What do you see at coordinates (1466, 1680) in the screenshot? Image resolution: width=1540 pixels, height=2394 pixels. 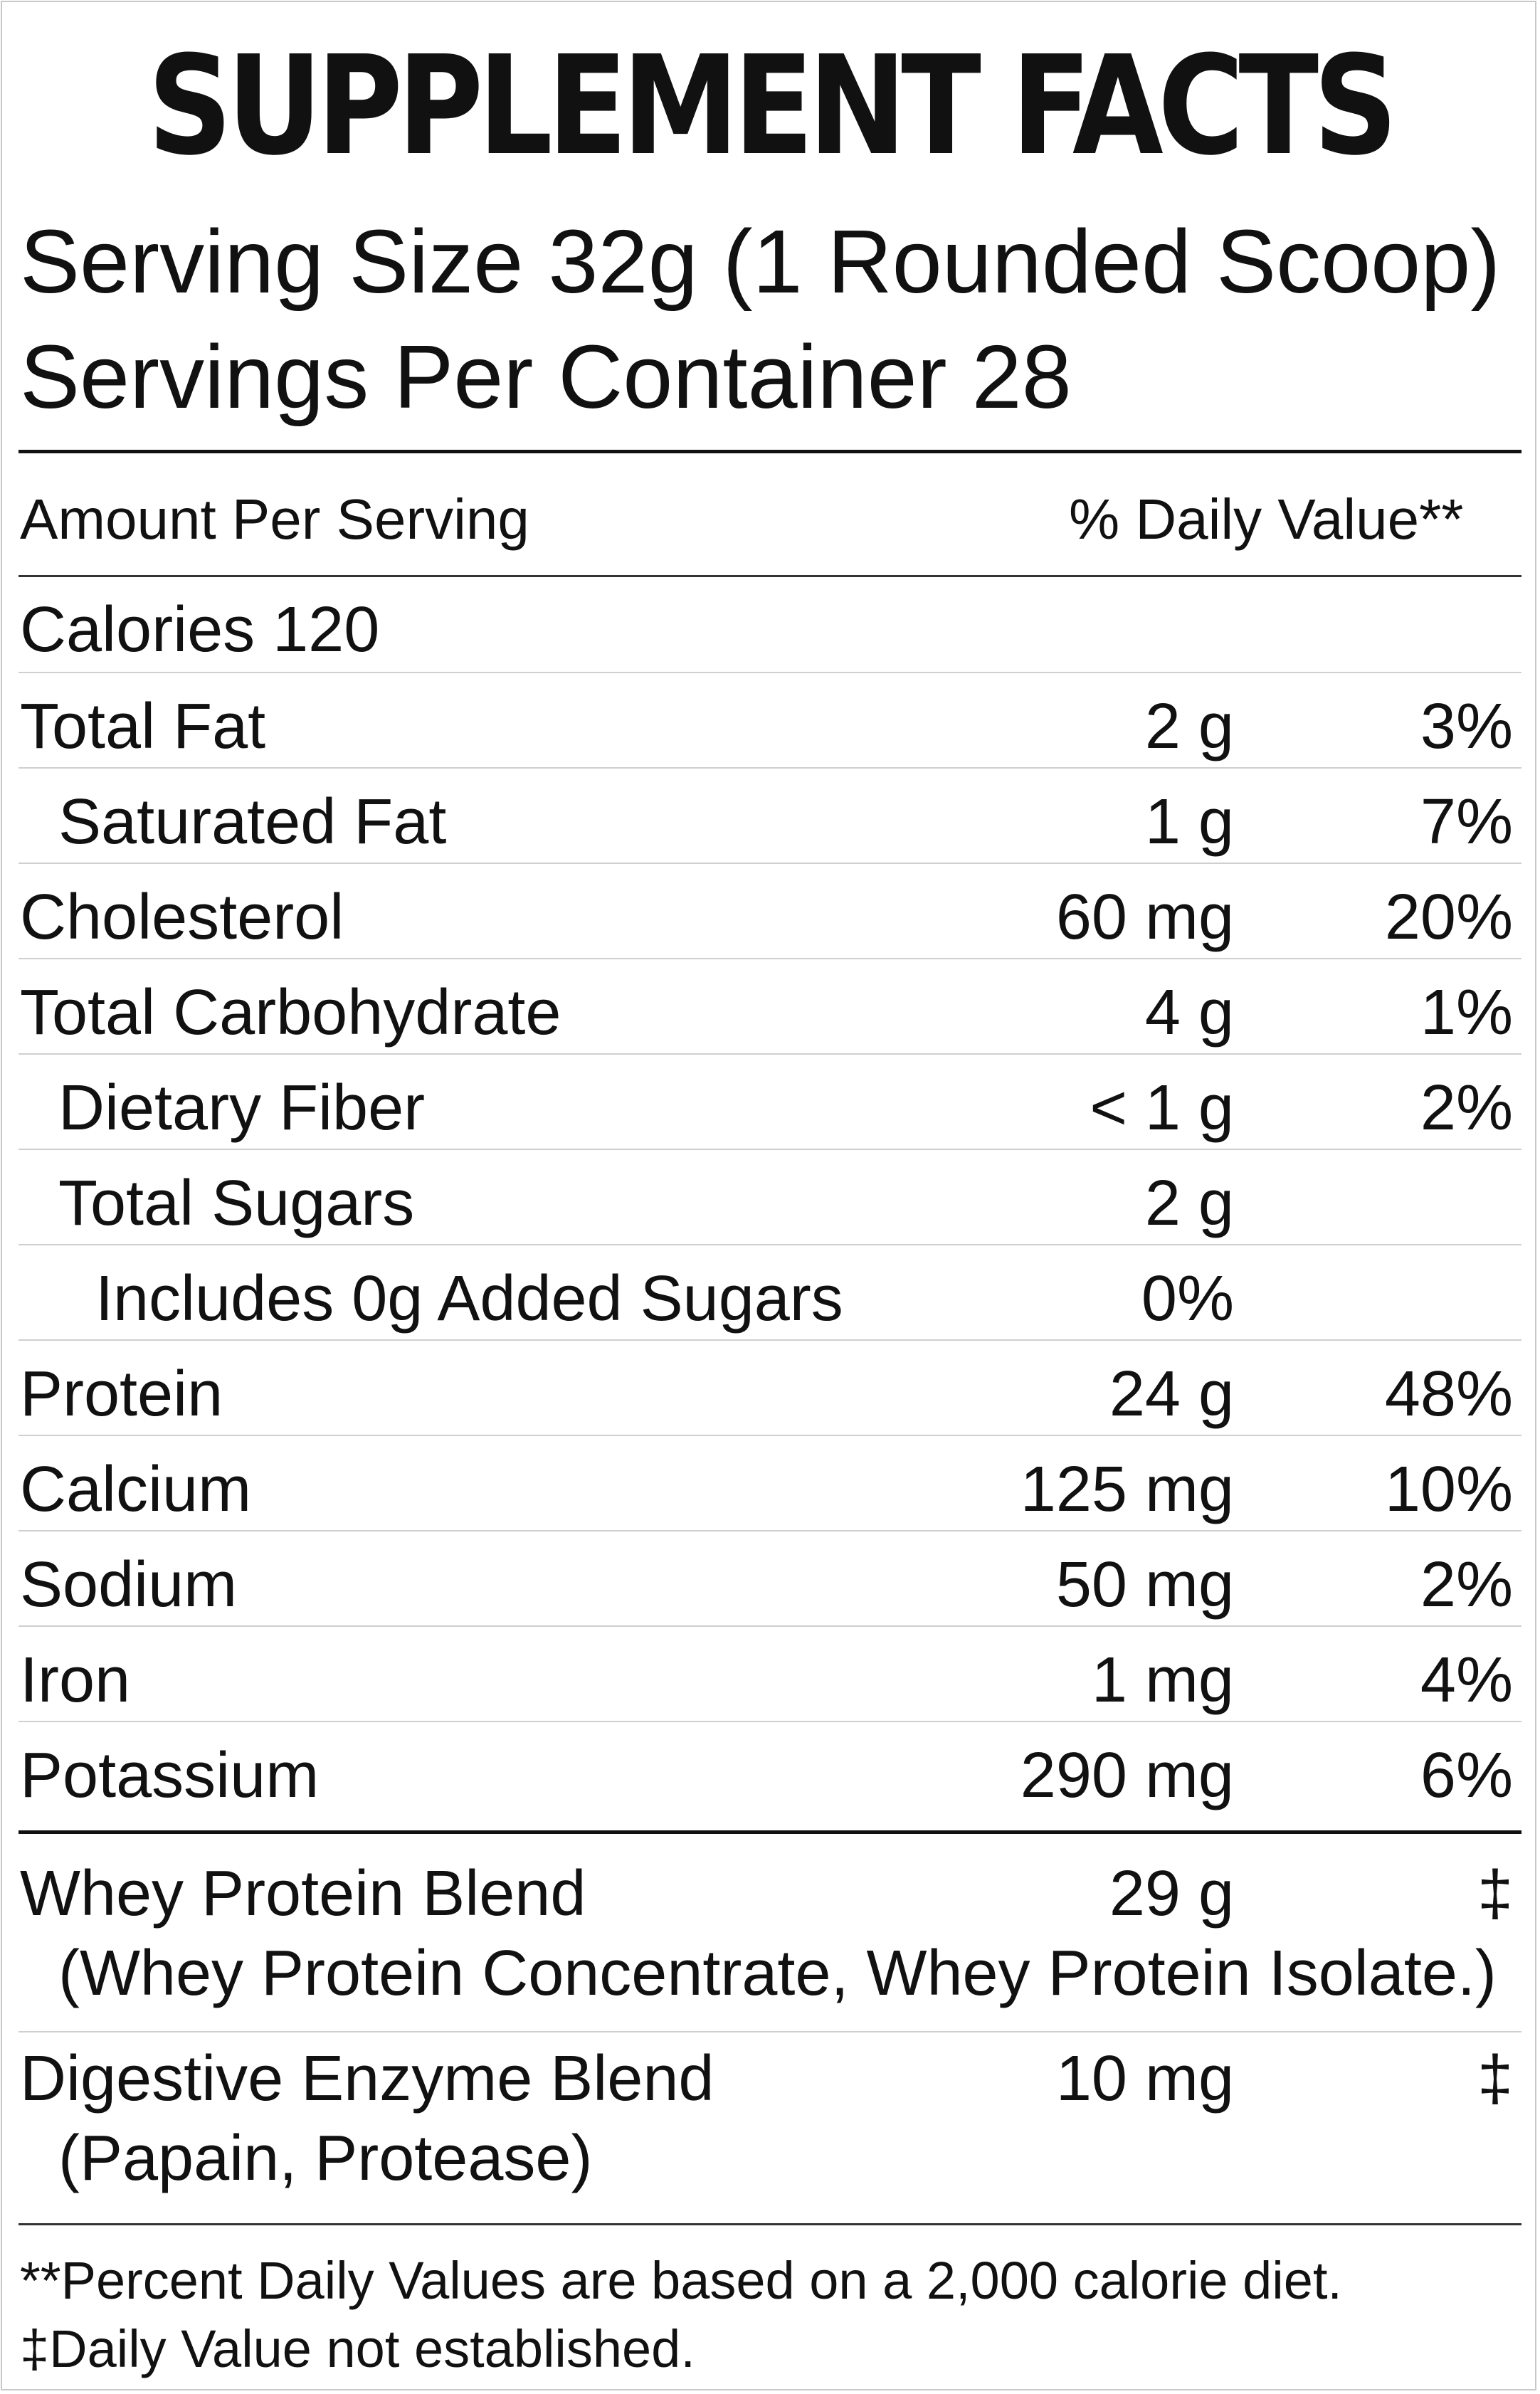 I see `nutrient-dv: 4%` at bounding box center [1466, 1680].